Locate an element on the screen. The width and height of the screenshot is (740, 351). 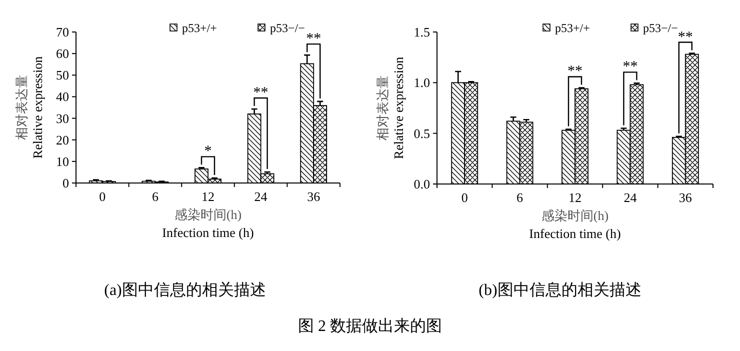
y-tick-label: 60 is located at coordinates (62, 54).